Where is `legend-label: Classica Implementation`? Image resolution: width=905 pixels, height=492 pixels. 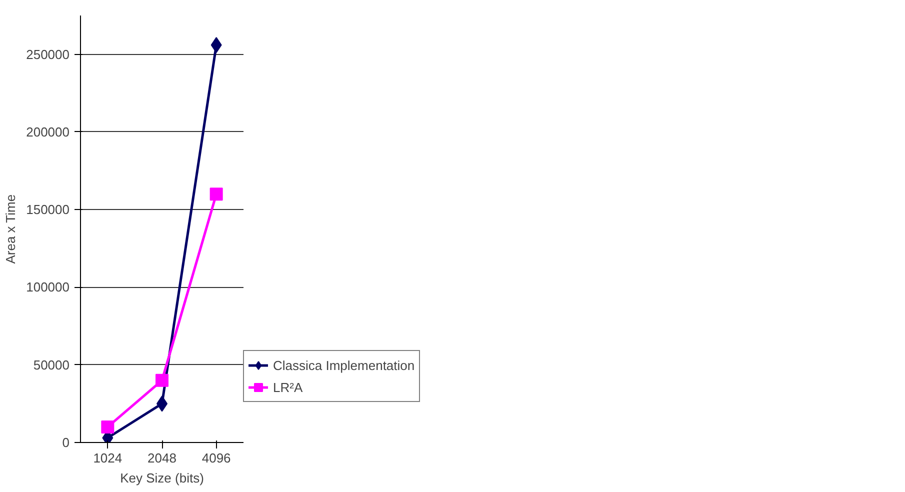
legend-label: Classica Implementation is located at coordinates (344, 365).